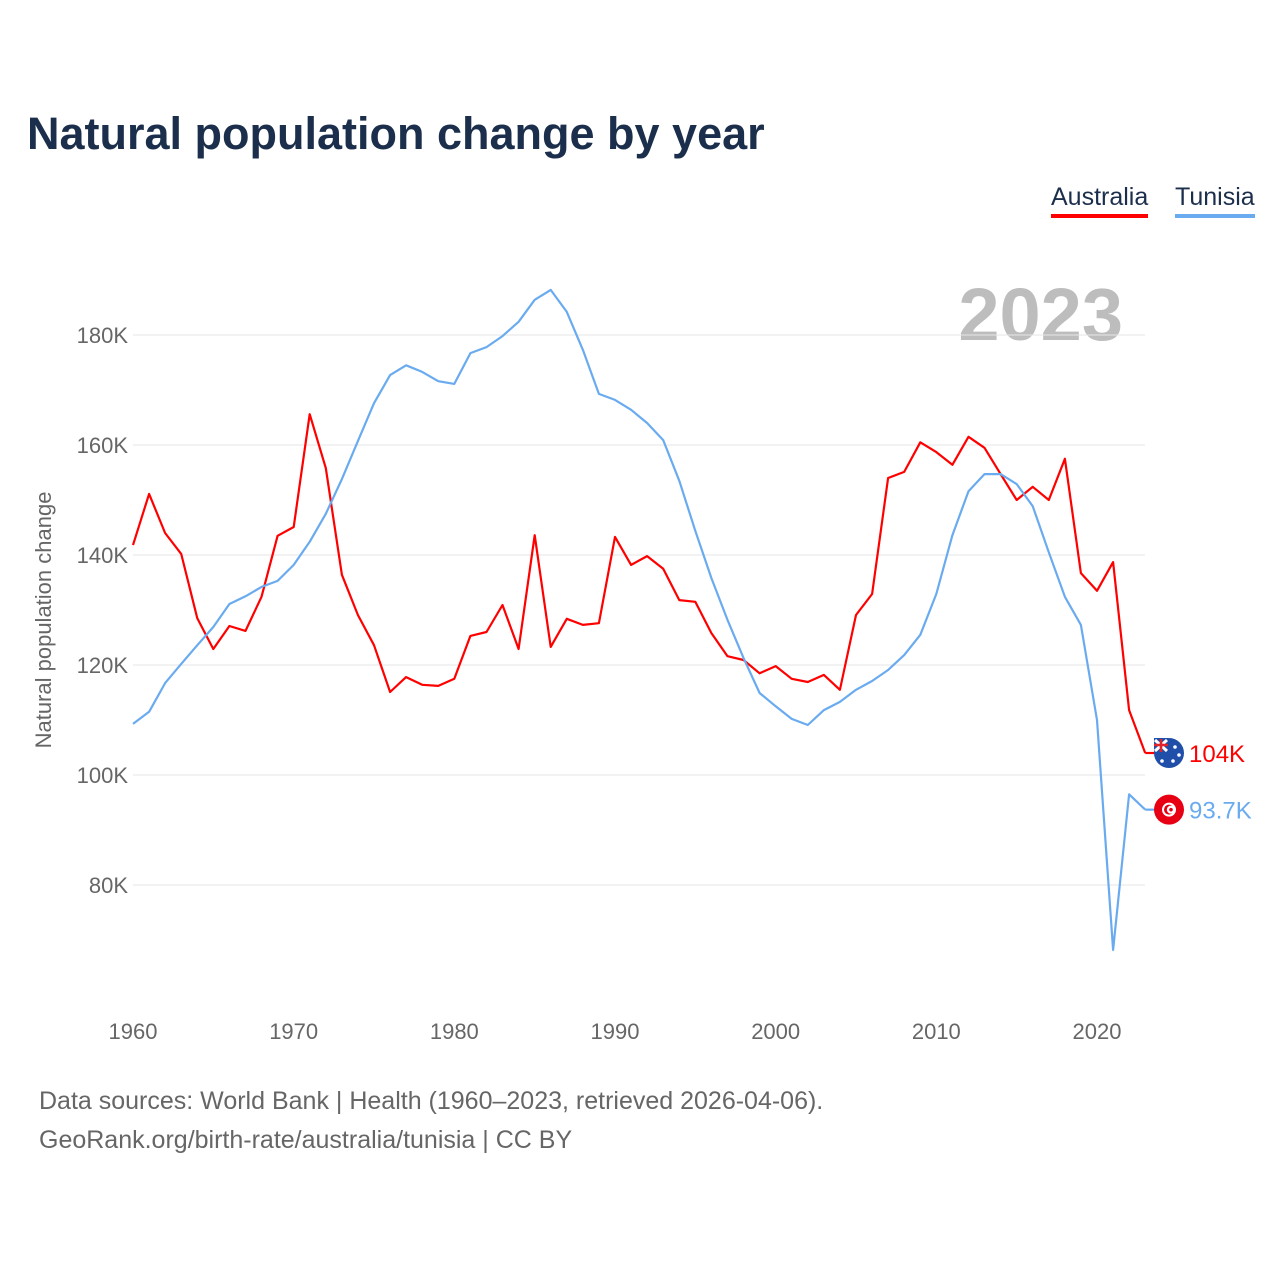  Describe the element at coordinates (293, 1031) in the screenshot. I see `x-tick-label: 1970` at that location.